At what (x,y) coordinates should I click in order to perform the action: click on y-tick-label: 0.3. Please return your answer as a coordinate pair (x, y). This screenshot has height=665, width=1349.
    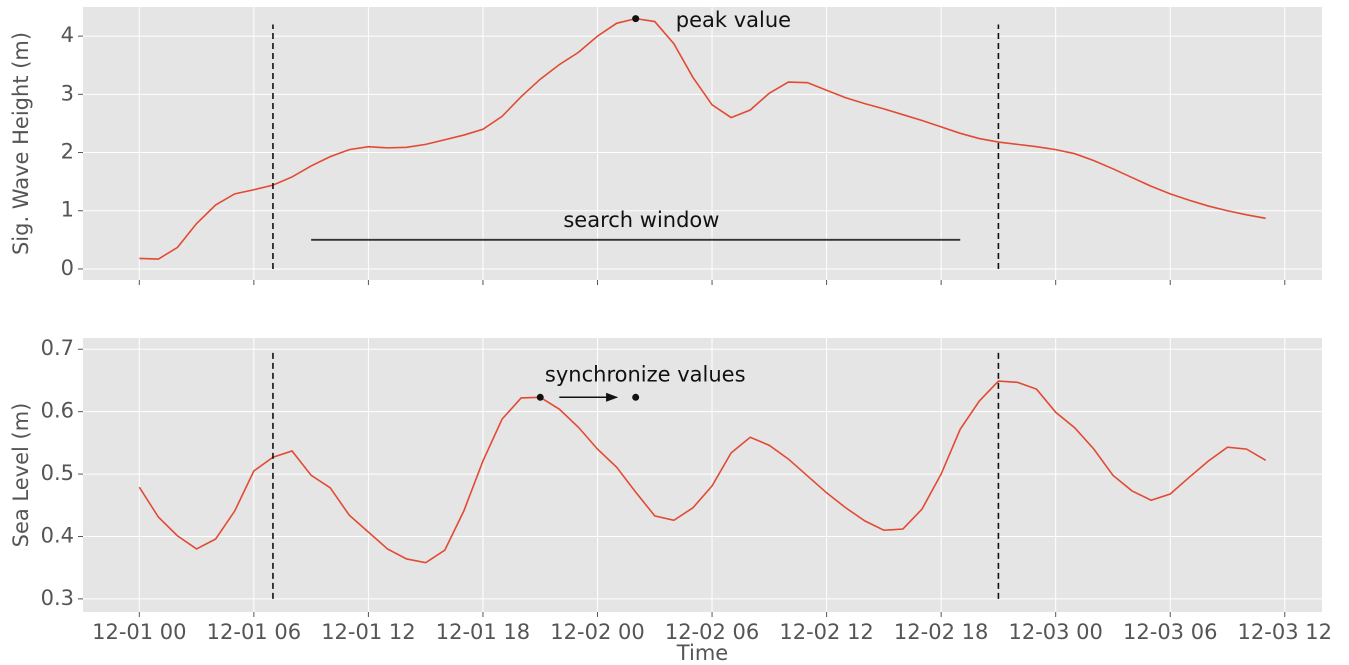
    Looking at the image, I should click on (57, 598).